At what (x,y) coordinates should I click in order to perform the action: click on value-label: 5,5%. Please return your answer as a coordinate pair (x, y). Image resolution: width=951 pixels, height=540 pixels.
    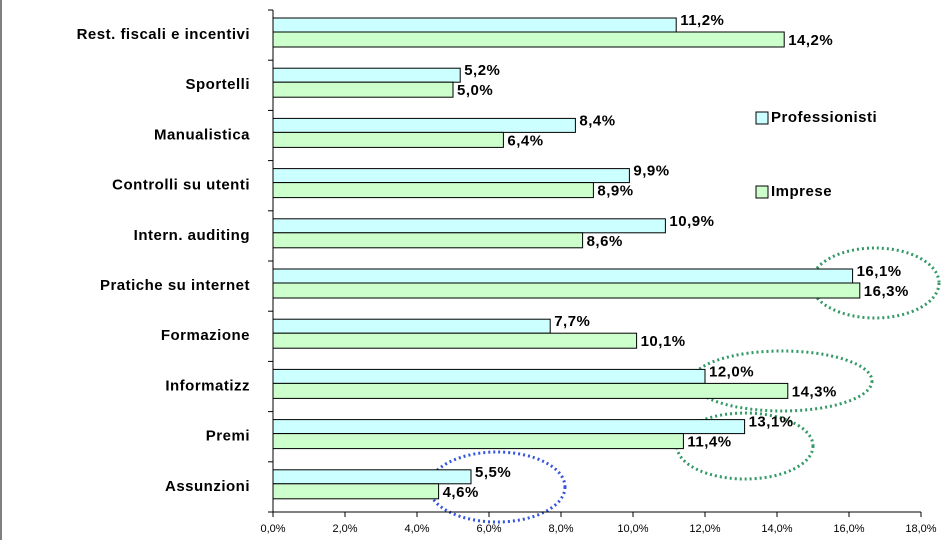
    Looking at the image, I should click on (493, 472).